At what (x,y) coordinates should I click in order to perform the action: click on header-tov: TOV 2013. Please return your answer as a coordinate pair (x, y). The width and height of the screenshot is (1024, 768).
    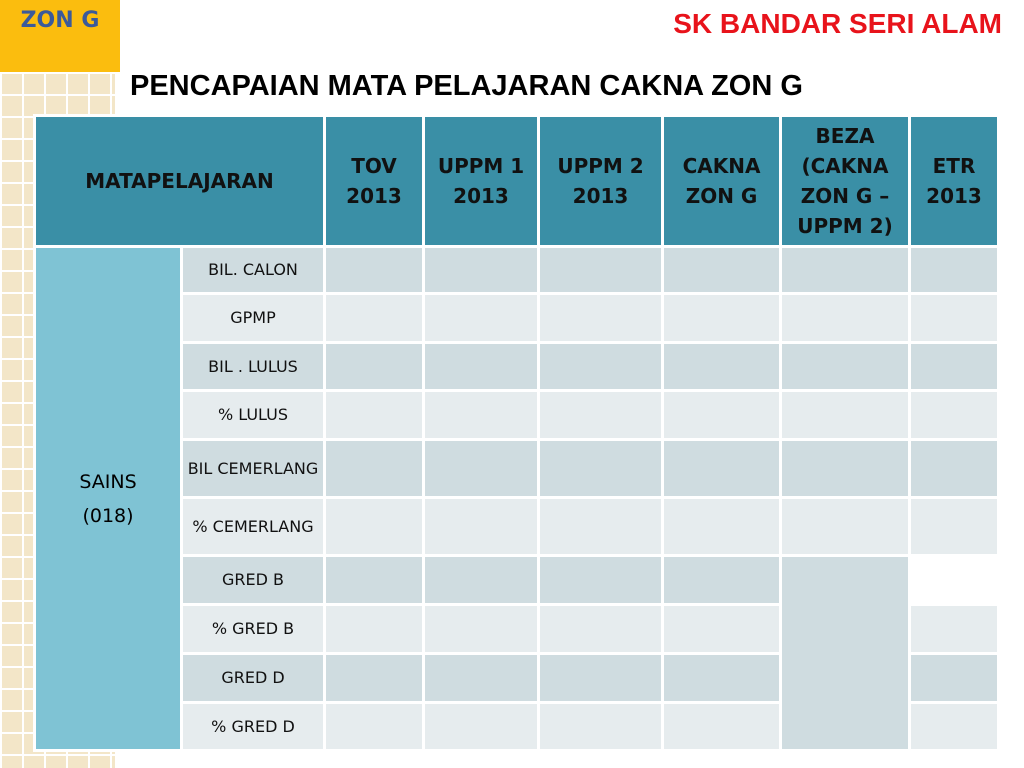
    Looking at the image, I should click on (374, 181).